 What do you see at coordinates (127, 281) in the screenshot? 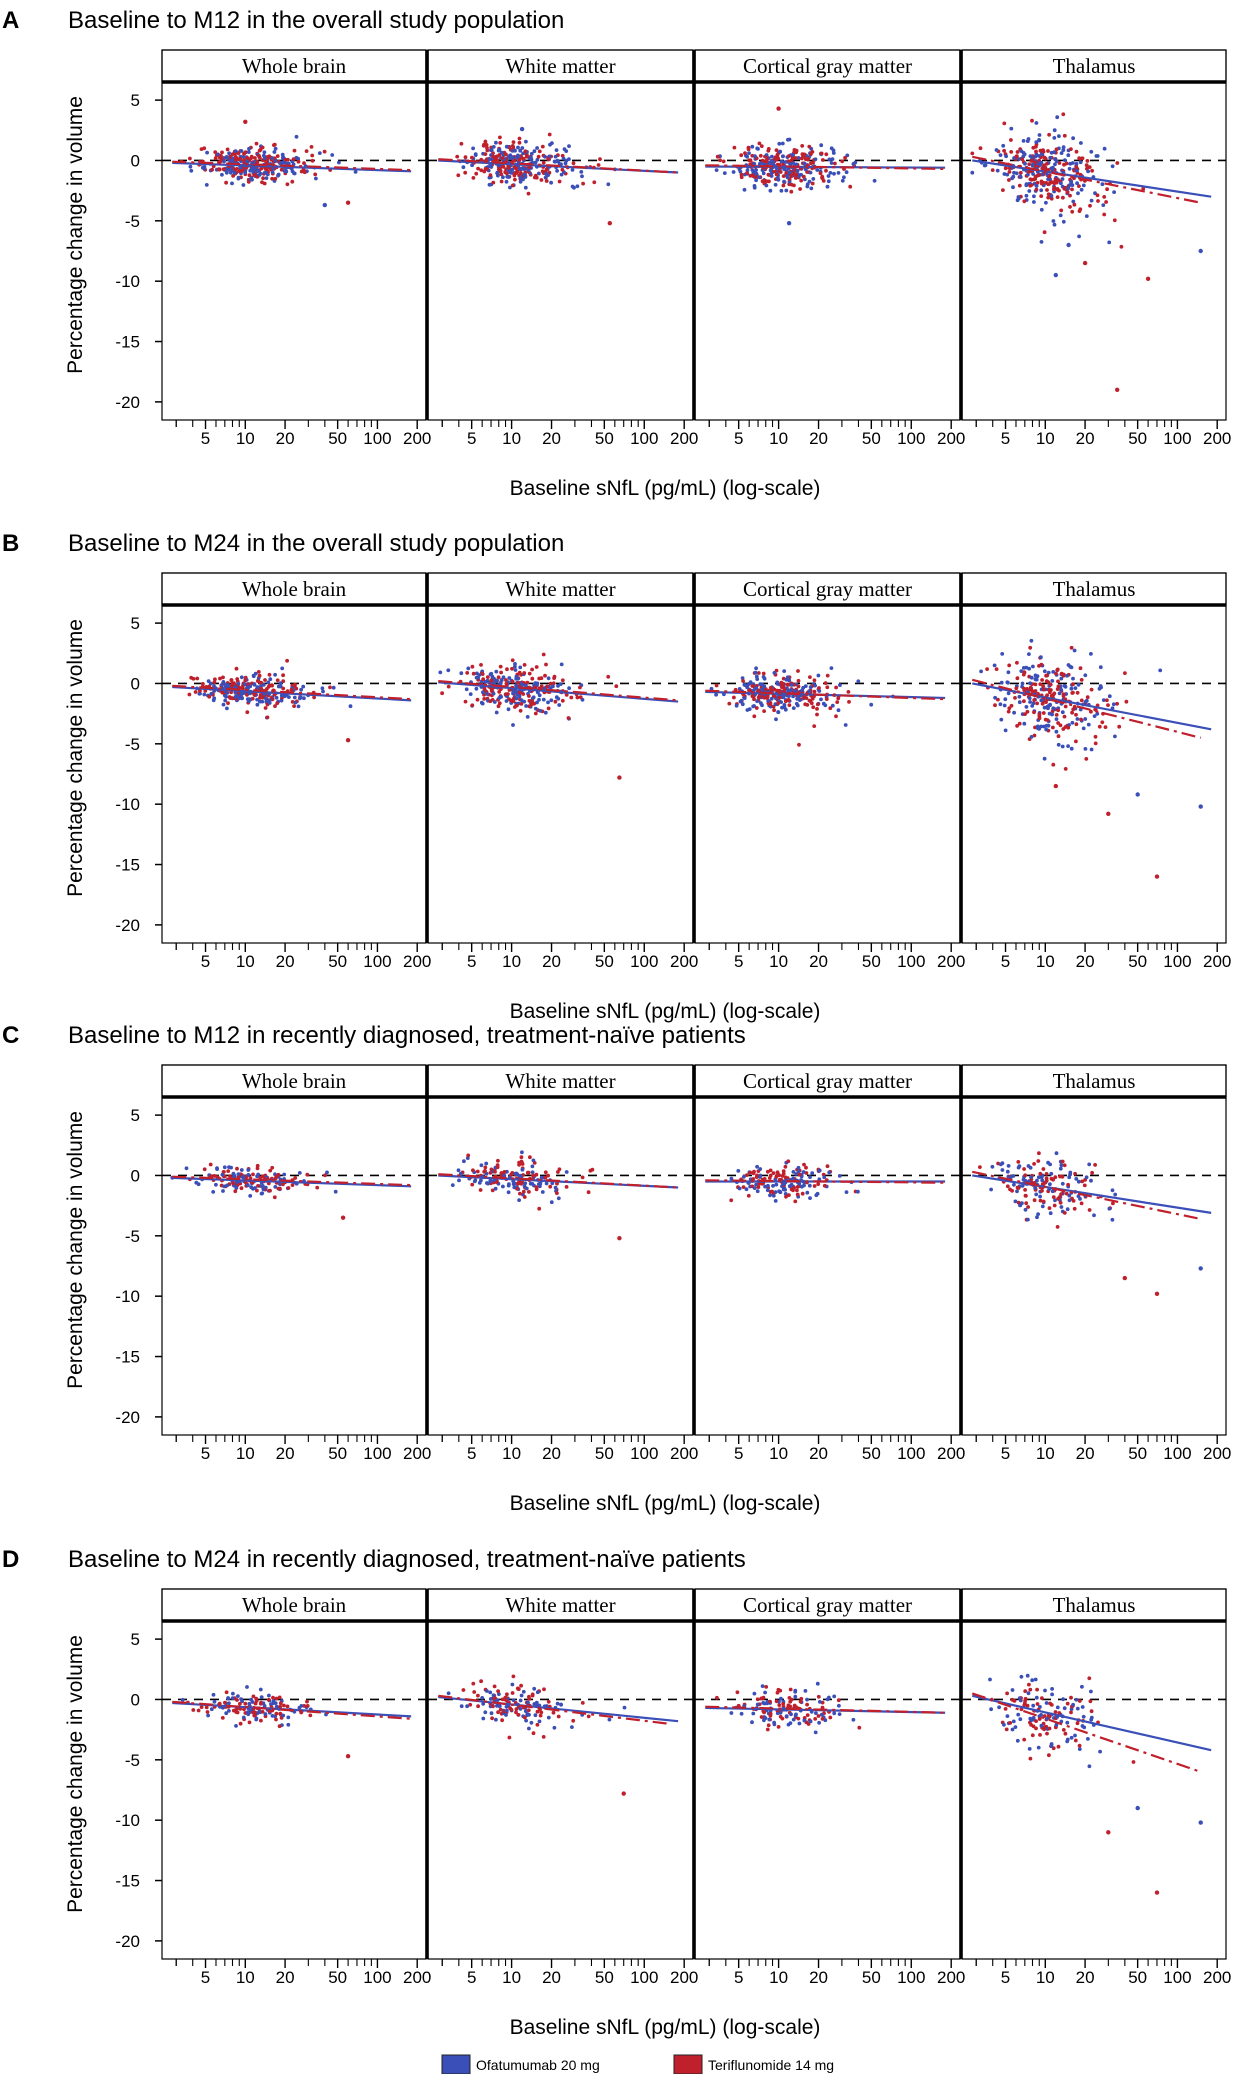
I see `y-tick-label: -10` at bounding box center [127, 281].